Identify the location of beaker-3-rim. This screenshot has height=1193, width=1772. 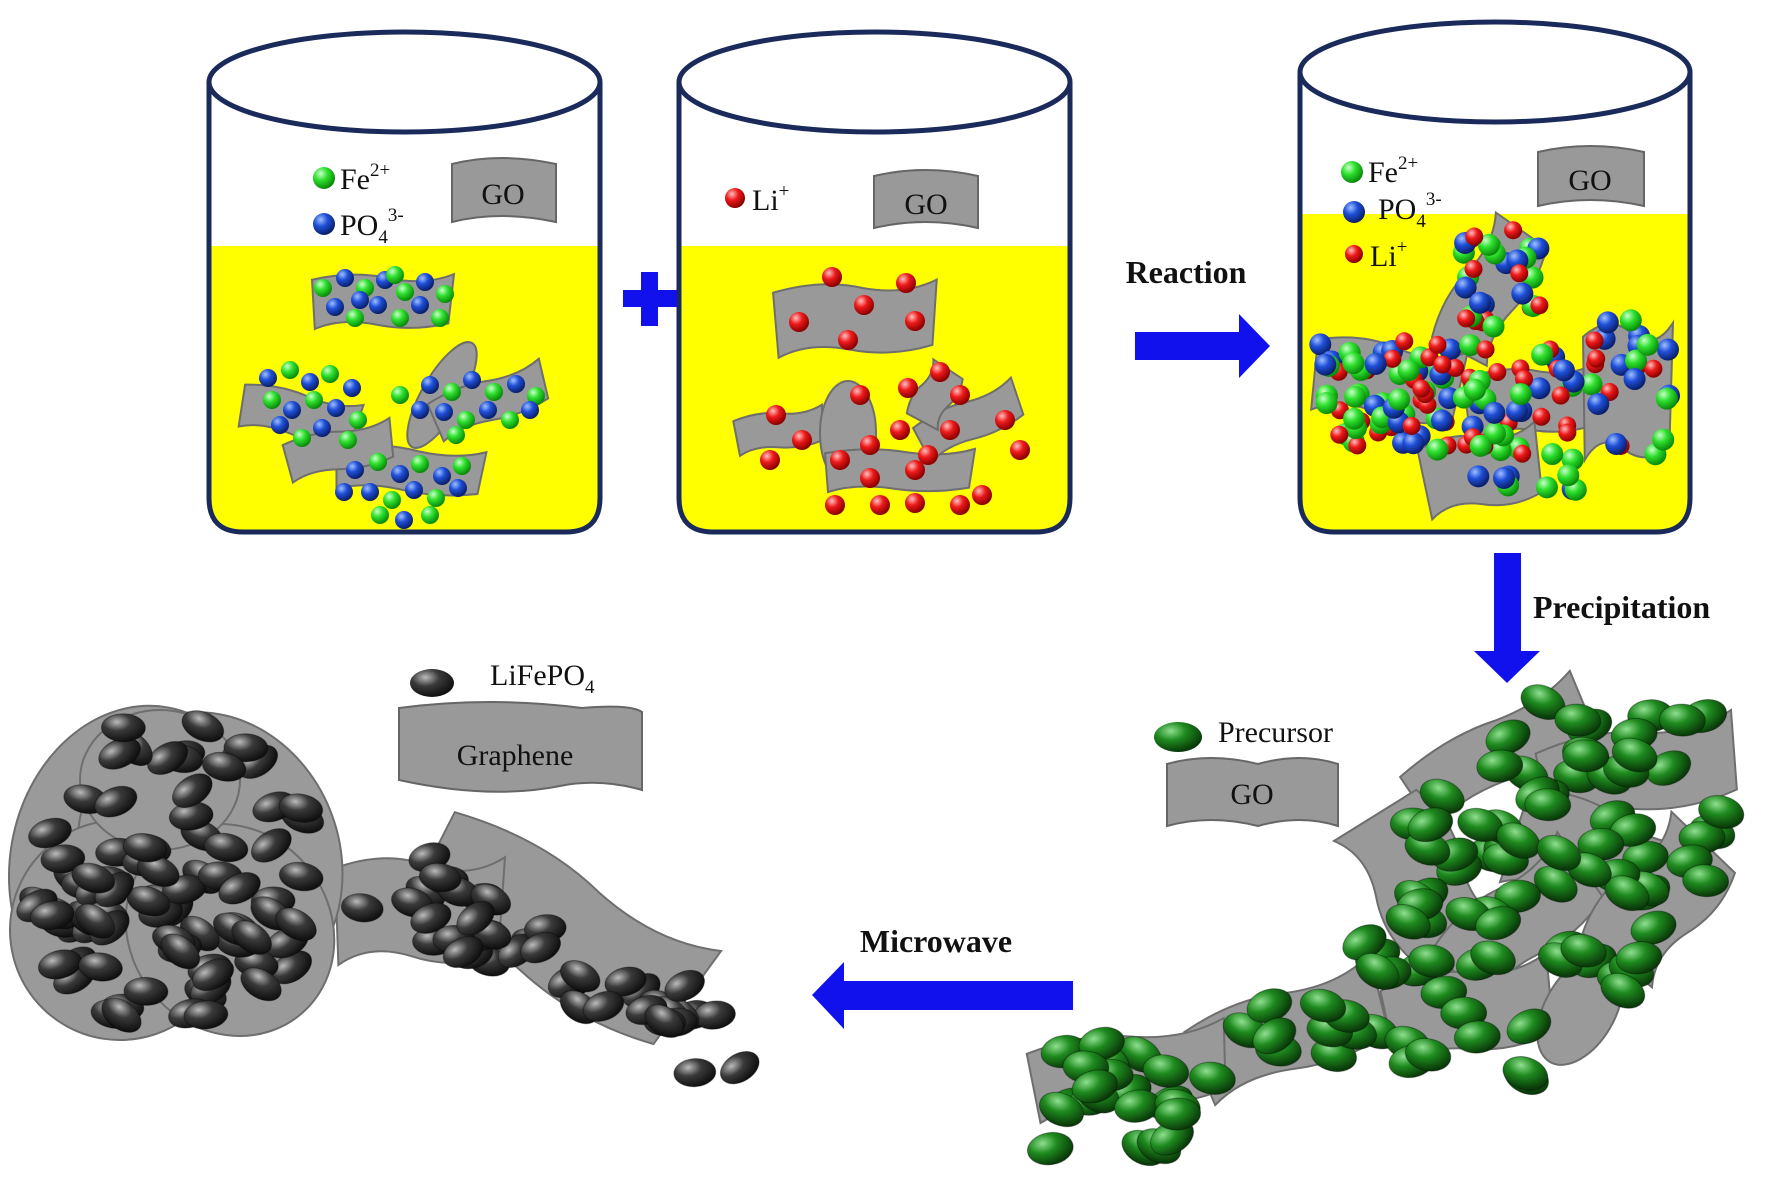
(1495, 72).